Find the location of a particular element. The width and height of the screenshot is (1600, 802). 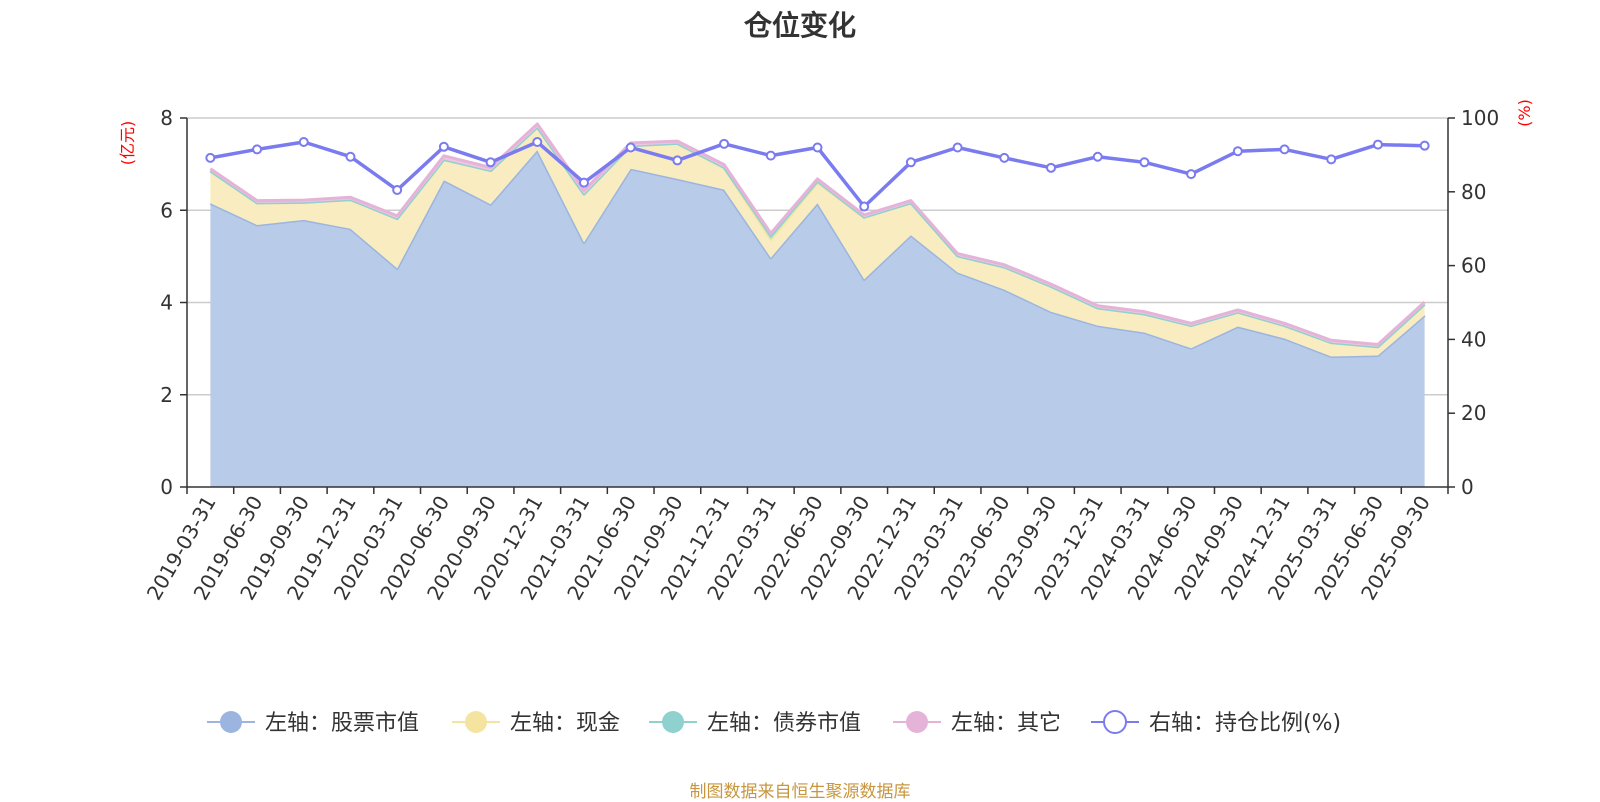

legend-label: 左轴：股票市值 is located at coordinates (342, 723).